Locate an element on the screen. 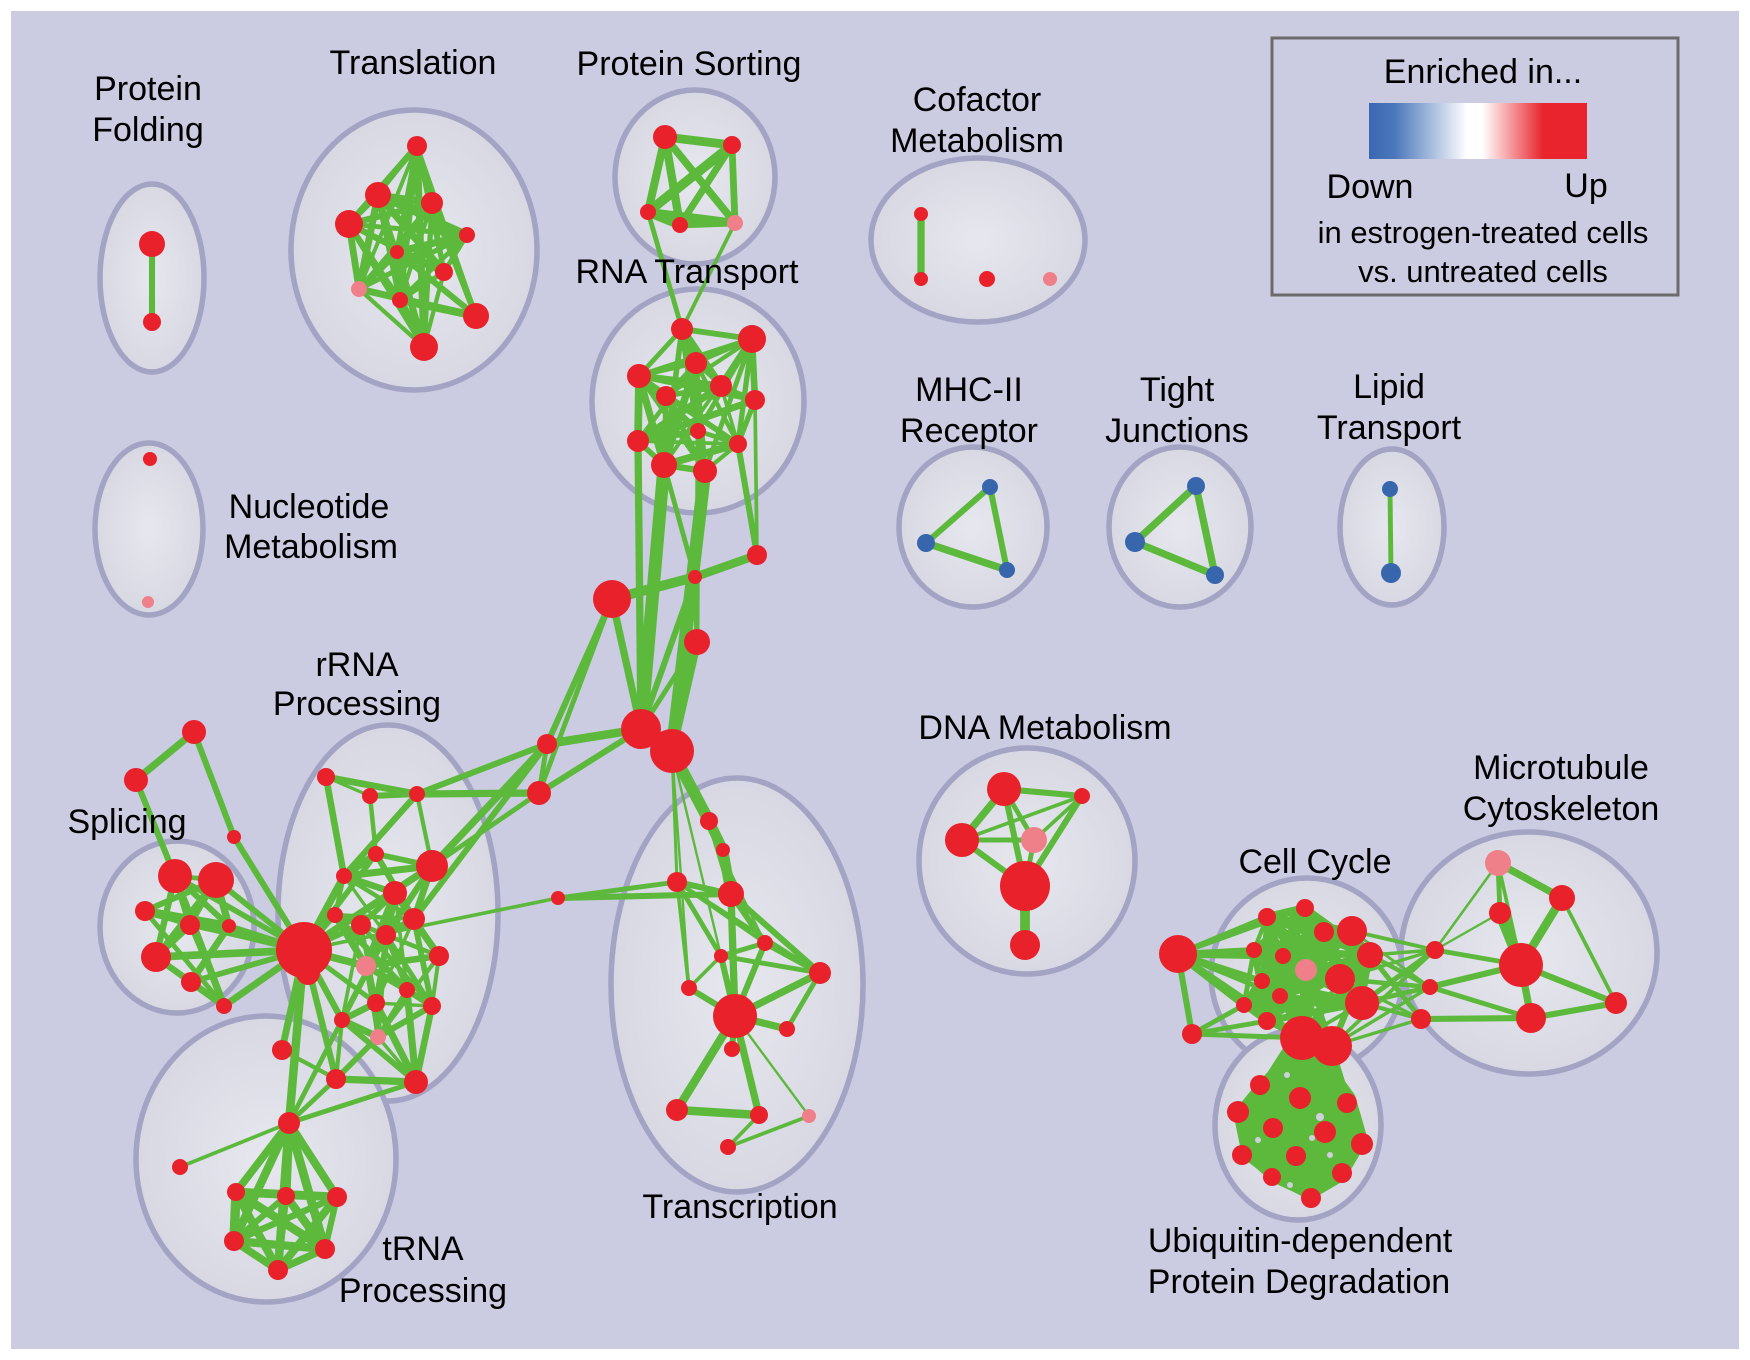  svg-text: vs. untreated cells is located at coordinates (1483, 271).